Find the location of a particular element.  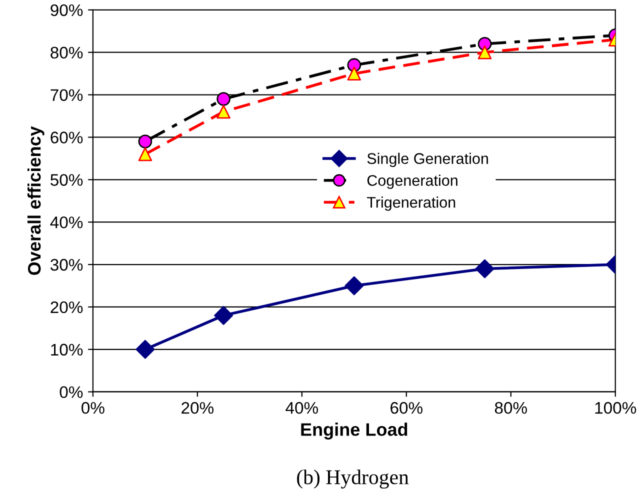

y-tick-label: 50% is located at coordinates (66, 180).